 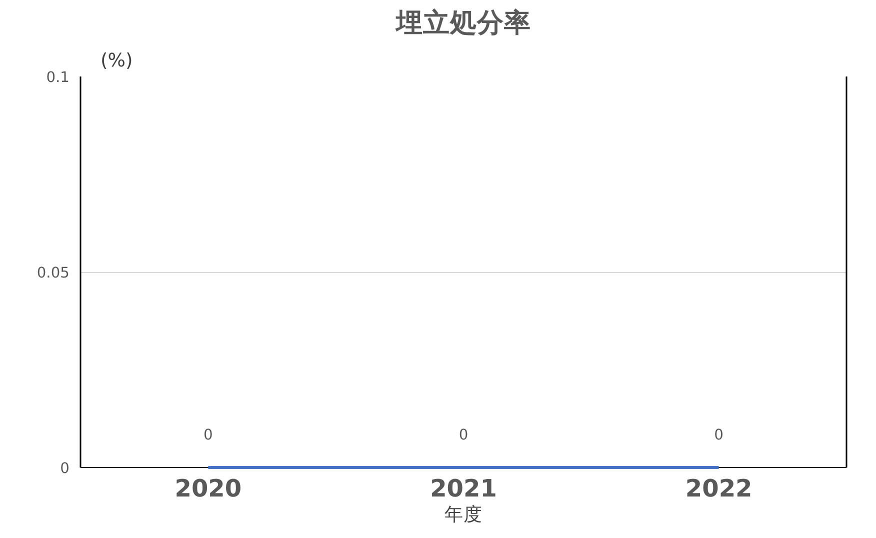 I want to click on x-tick-label: 2020, so click(x=208, y=488).